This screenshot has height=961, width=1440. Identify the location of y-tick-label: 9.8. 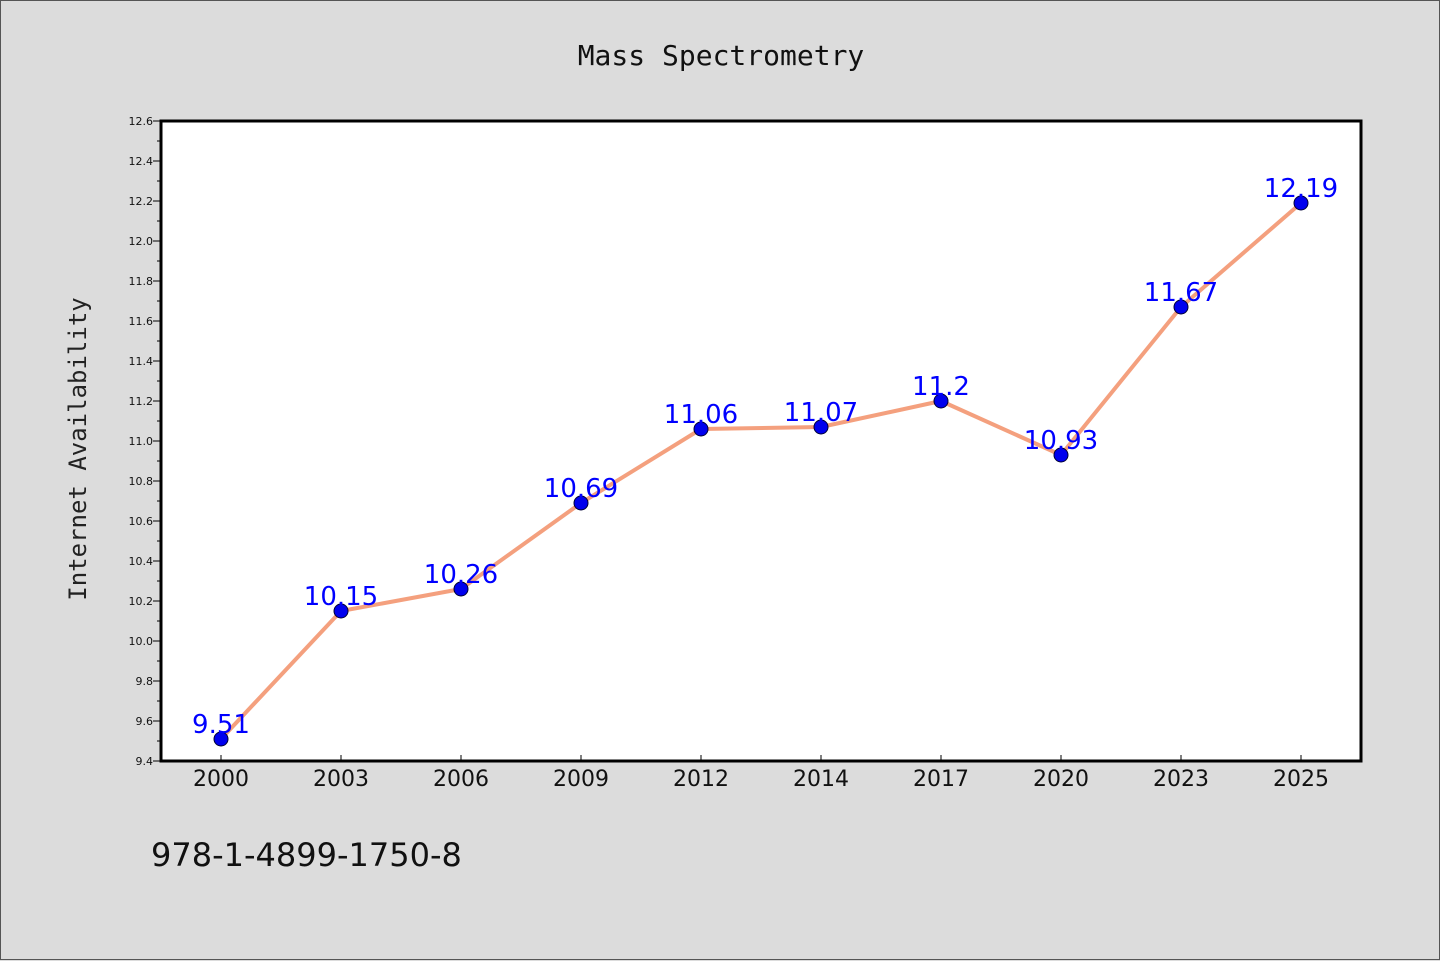
(145, 681).